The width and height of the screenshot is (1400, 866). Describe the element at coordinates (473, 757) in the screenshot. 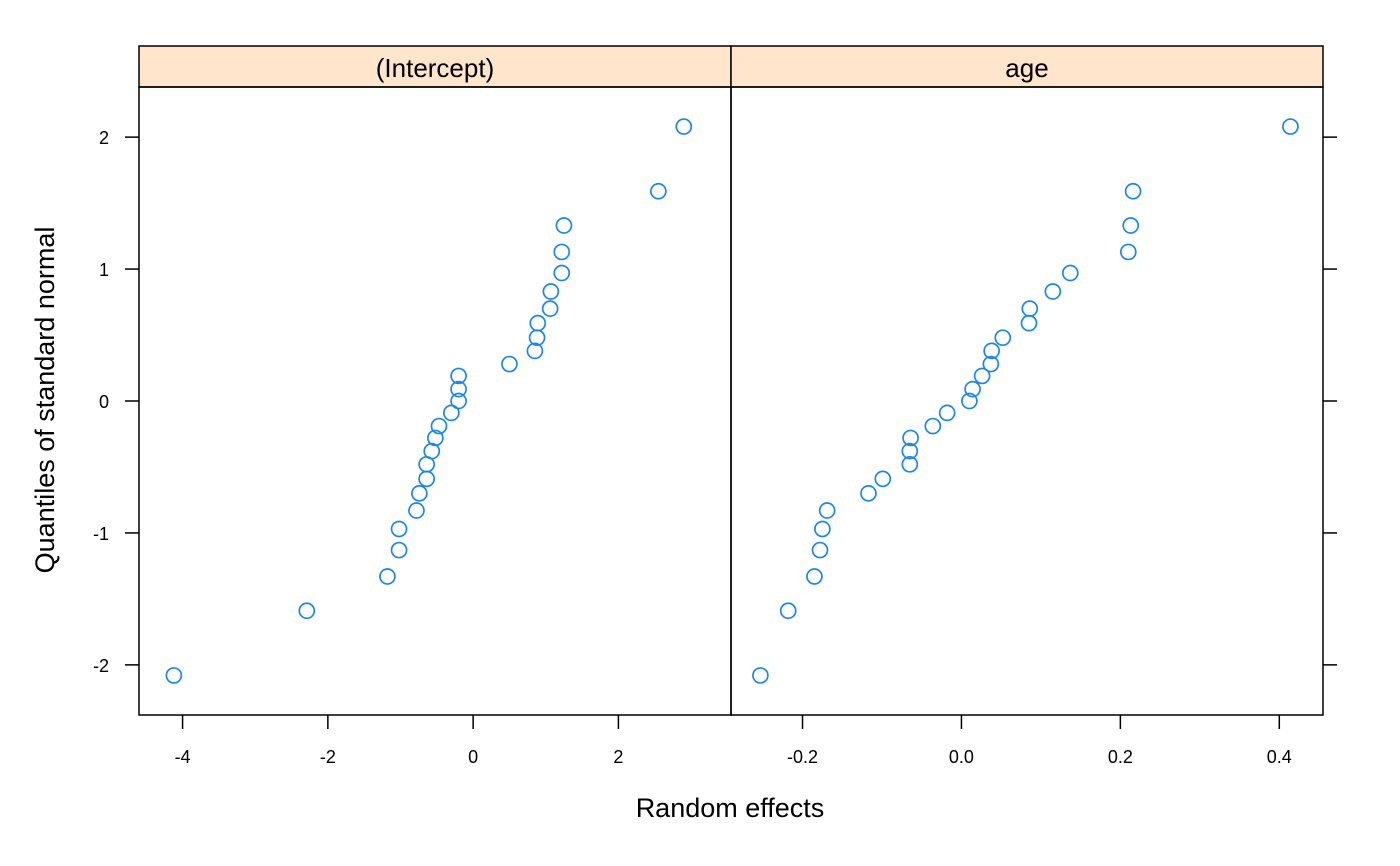

I see `x-tick-label: 0` at that location.